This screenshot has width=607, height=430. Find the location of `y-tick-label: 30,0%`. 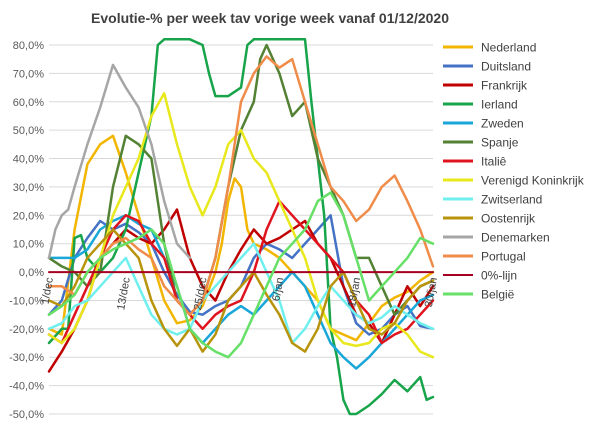

y-tick-label: 30,0% is located at coordinates (28, 188).